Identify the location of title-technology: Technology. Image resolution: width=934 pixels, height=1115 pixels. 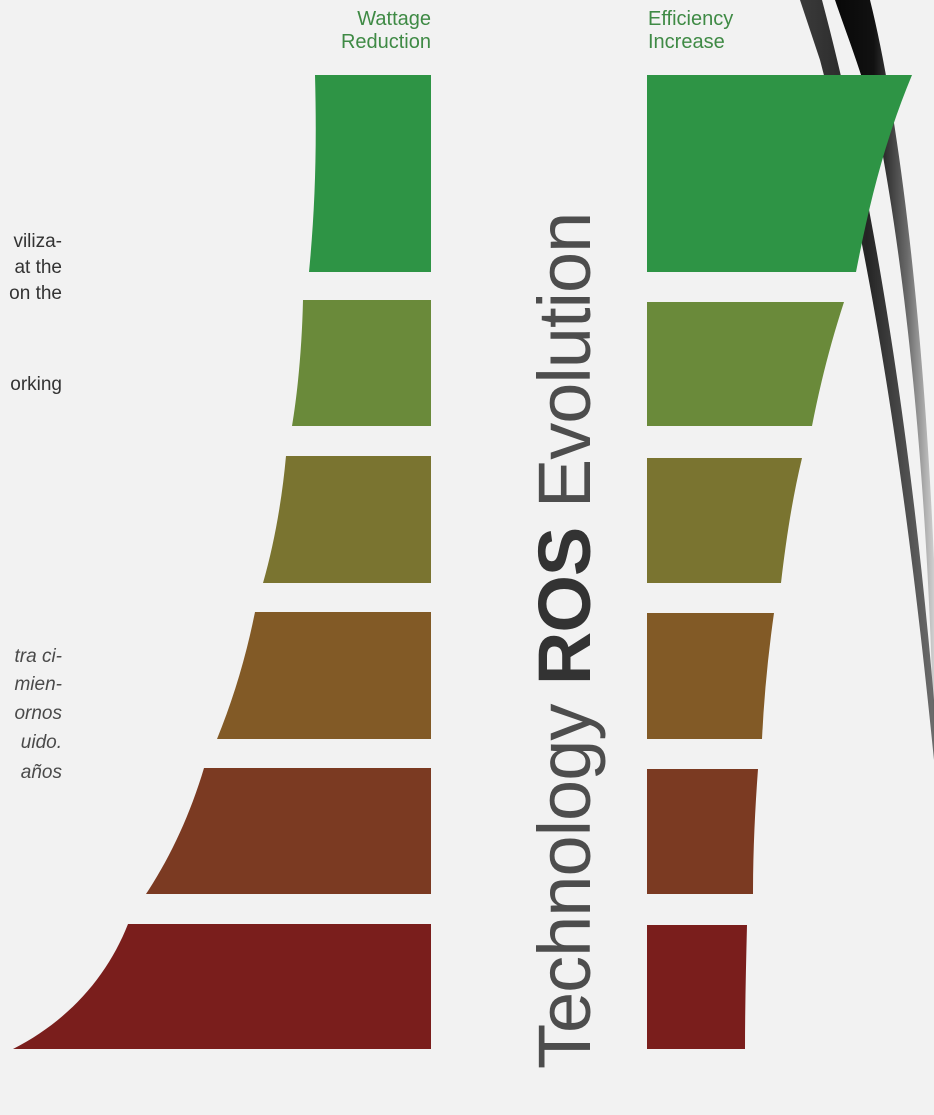
(564, 877).